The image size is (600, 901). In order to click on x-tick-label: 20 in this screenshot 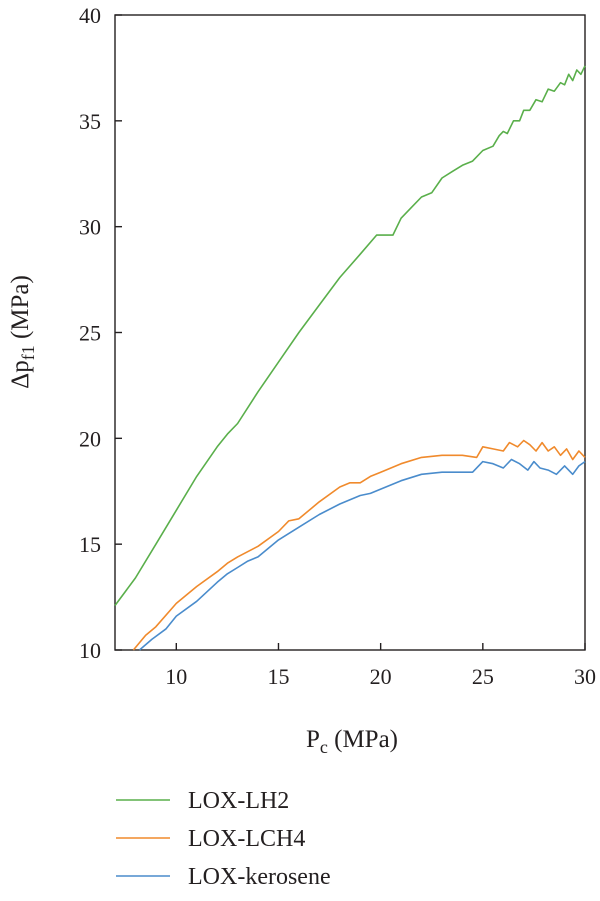, I will do `click(381, 676)`.